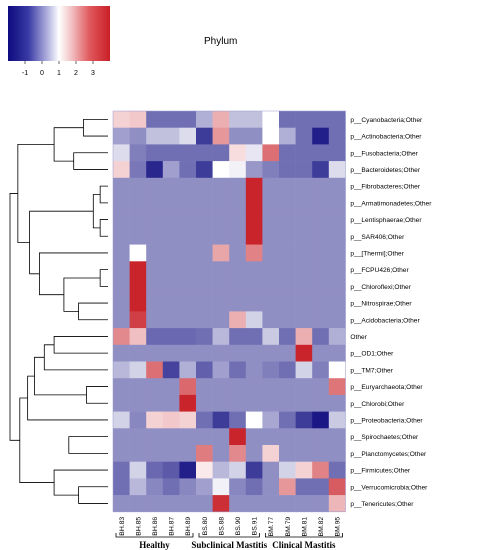 Image resolution: width=500 pixels, height=550 pixels. What do you see at coordinates (58, 311) in the screenshot?
I see `row-dendrogram` at bounding box center [58, 311].